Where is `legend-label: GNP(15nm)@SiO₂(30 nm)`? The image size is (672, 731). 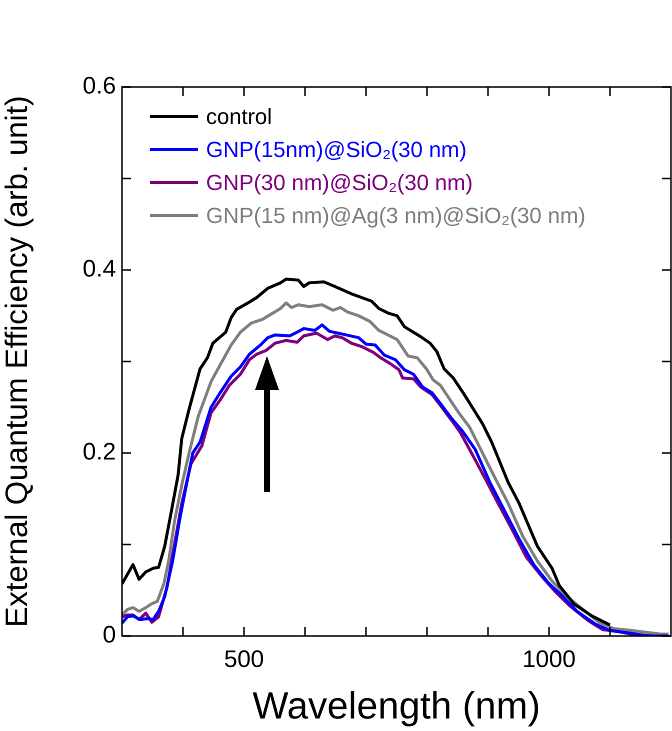
legend-label: GNP(15nm)@SiO₂(30 nm) is located at coordinates (336, 149).